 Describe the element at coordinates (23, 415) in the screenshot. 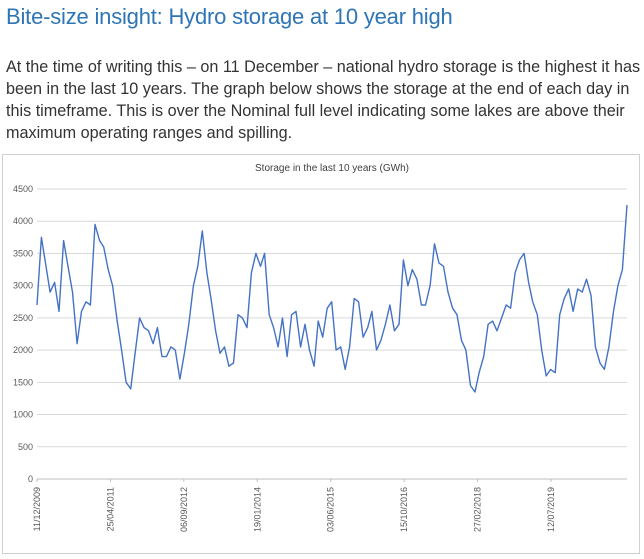

I see `y-tick-label: 1000` at that location.